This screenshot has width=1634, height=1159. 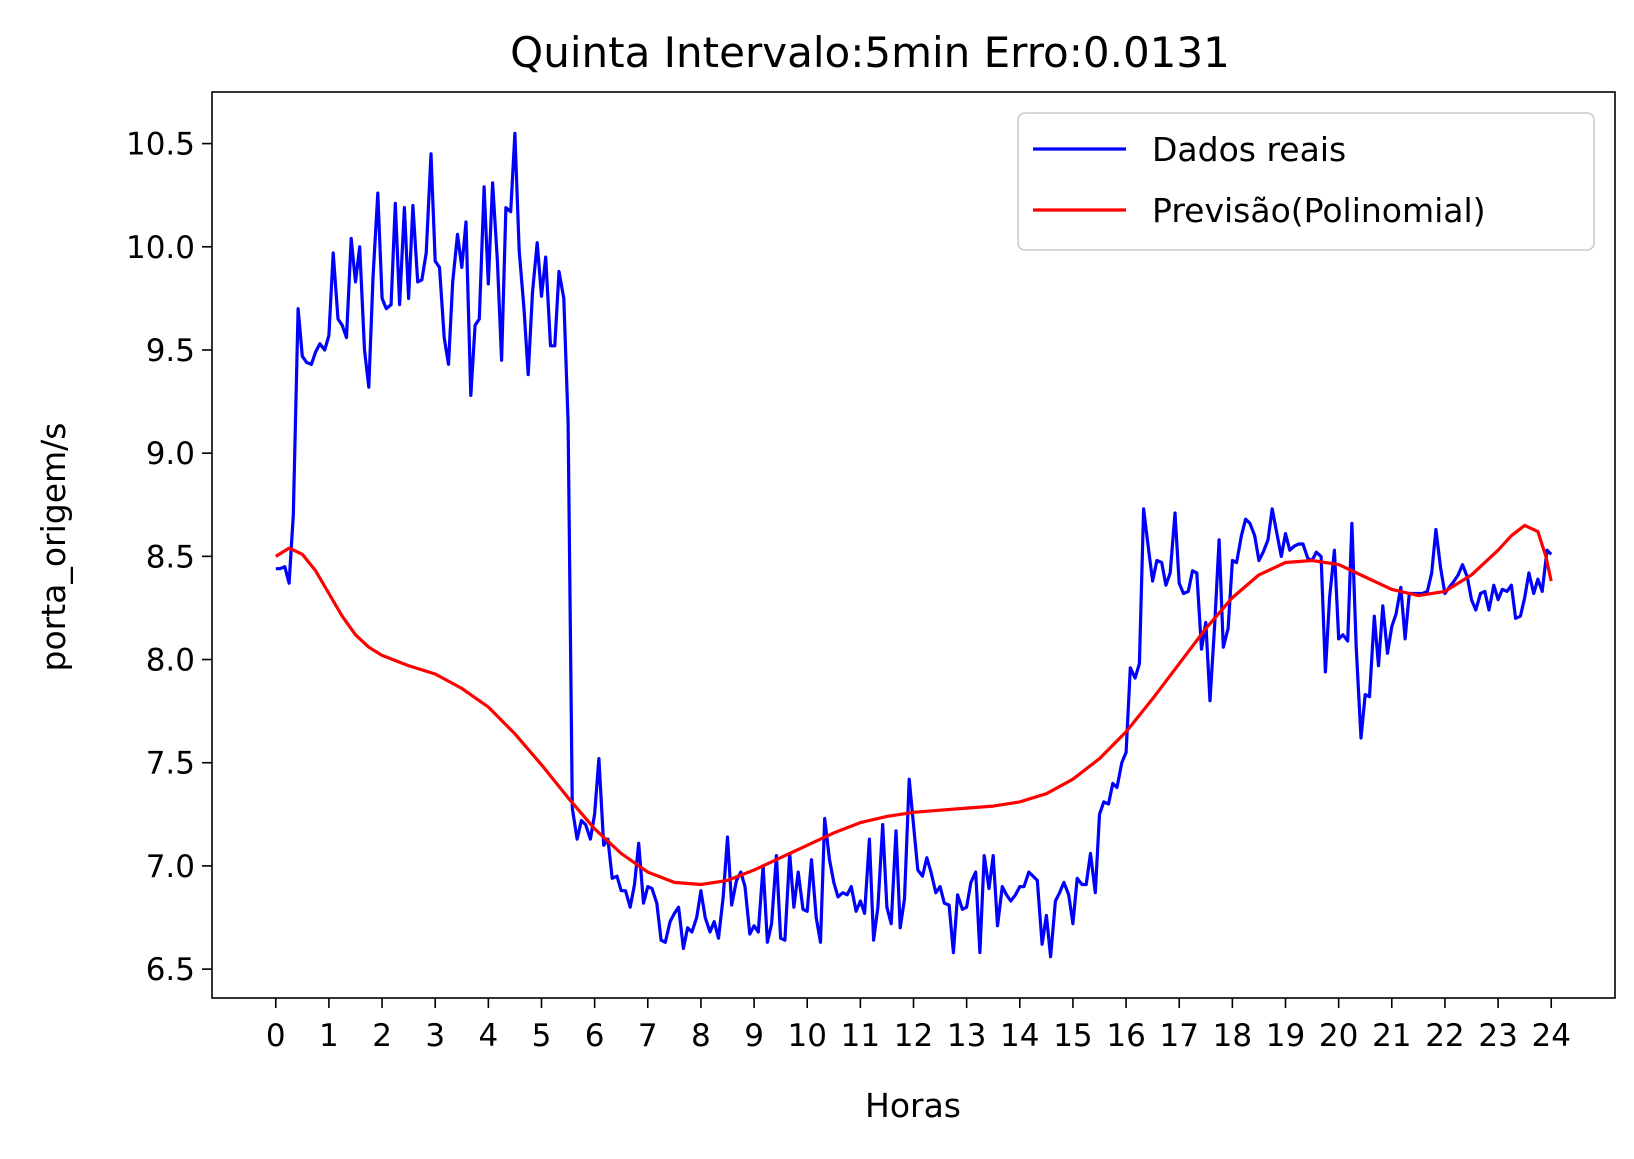 I want to click on x-tick-label: 4, so click(x=488, y=1036).